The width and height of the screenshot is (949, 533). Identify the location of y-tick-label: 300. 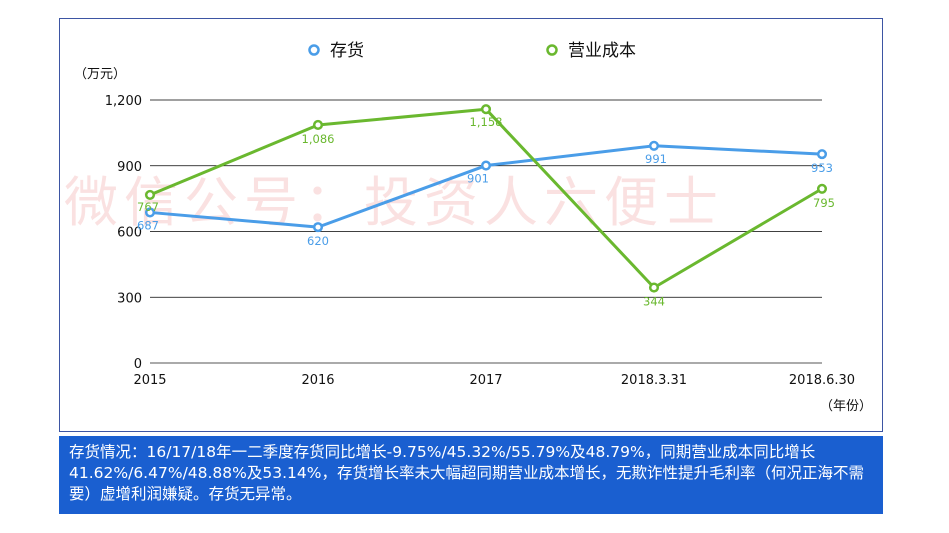
(129, 298).